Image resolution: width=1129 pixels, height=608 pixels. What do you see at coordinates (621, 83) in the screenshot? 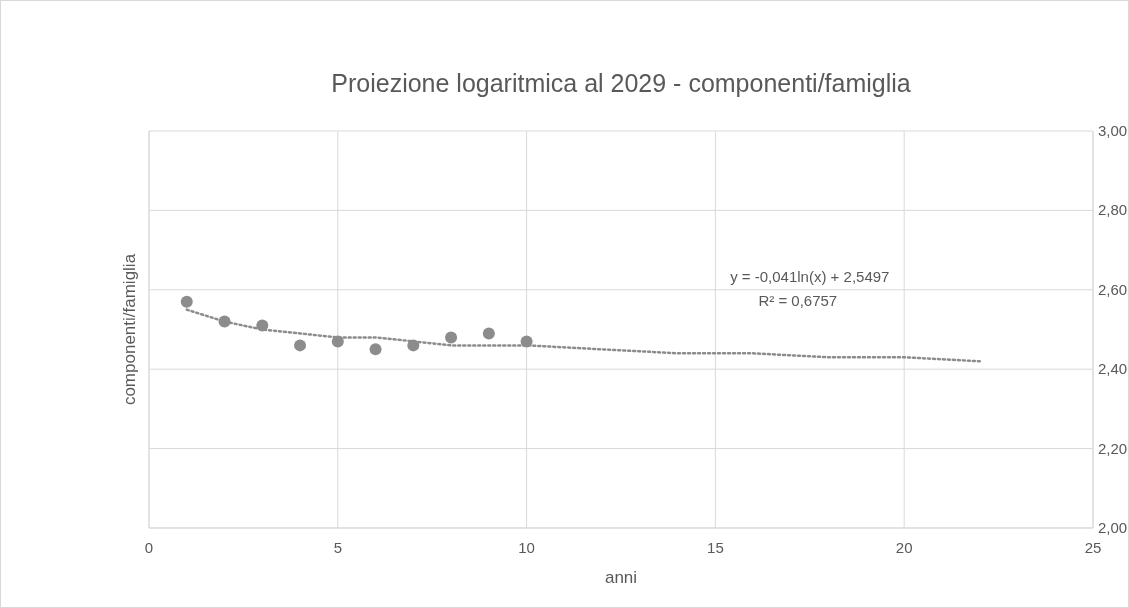
I see `chart-title: Proiezione logaritmica al 2029 - componenti/famiglia` at bounding box center [621, 83].